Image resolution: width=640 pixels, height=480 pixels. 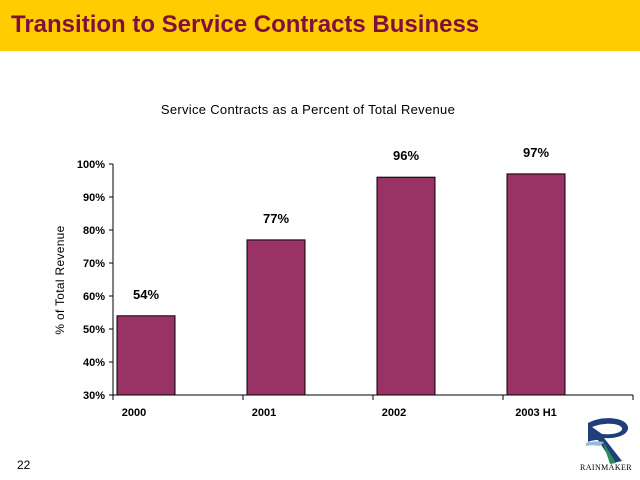 I want to click on title-bar: Transition to Service Contracts Business, so click(x=320, y=25).